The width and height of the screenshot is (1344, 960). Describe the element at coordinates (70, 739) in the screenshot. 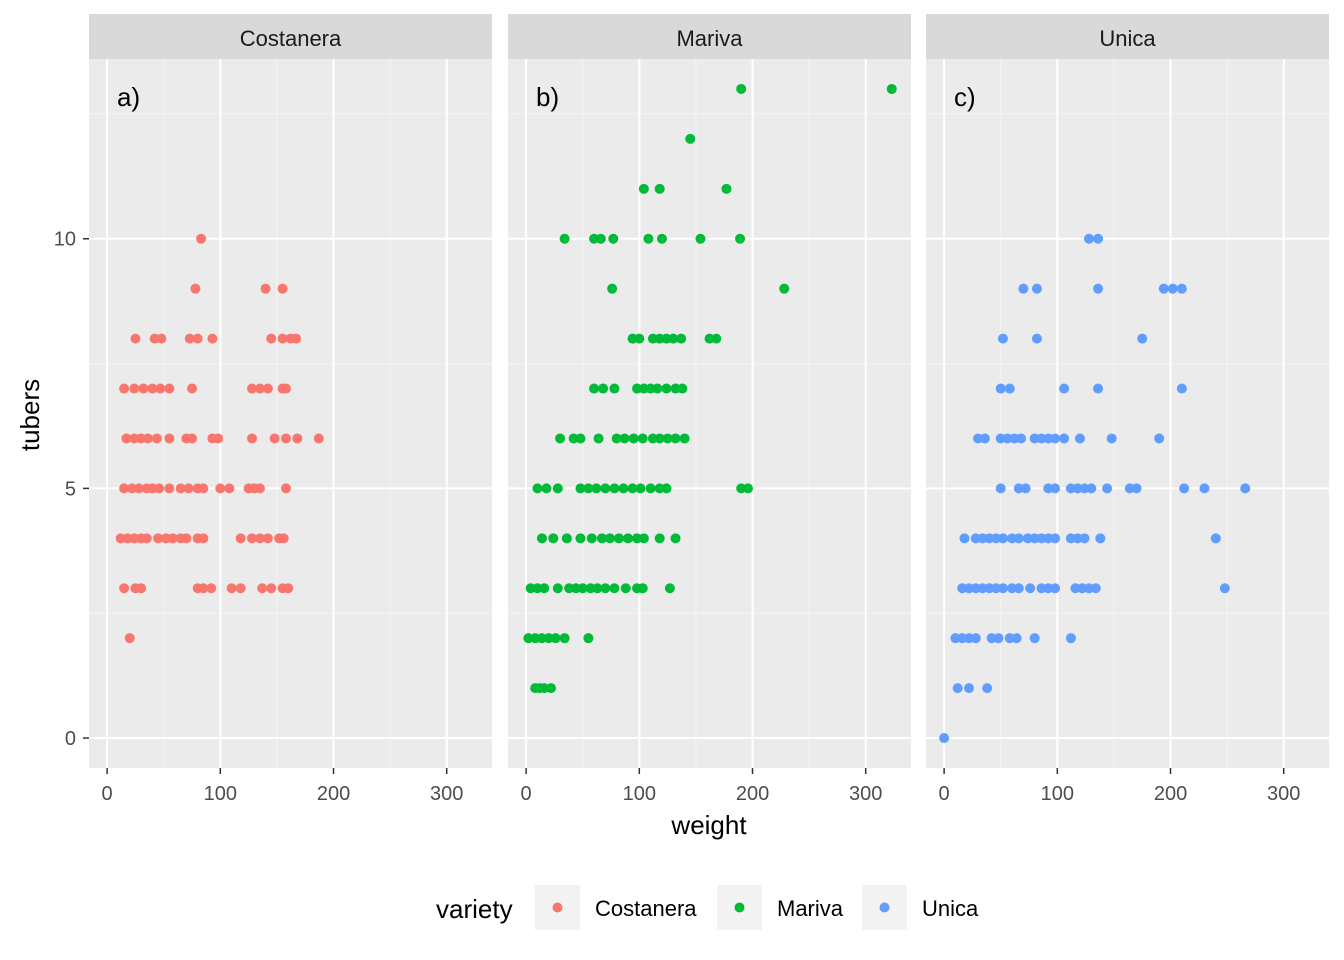

I see `y-tick-label: 0` at that location.